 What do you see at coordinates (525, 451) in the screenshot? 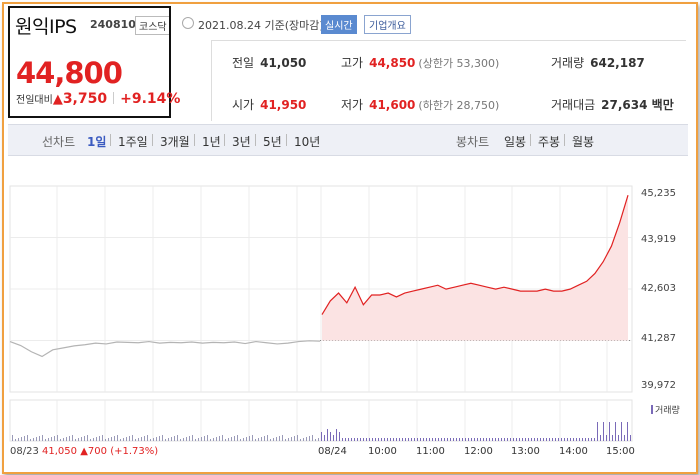
I see `x-tick: 13:00` at bounding box center [525, 451].